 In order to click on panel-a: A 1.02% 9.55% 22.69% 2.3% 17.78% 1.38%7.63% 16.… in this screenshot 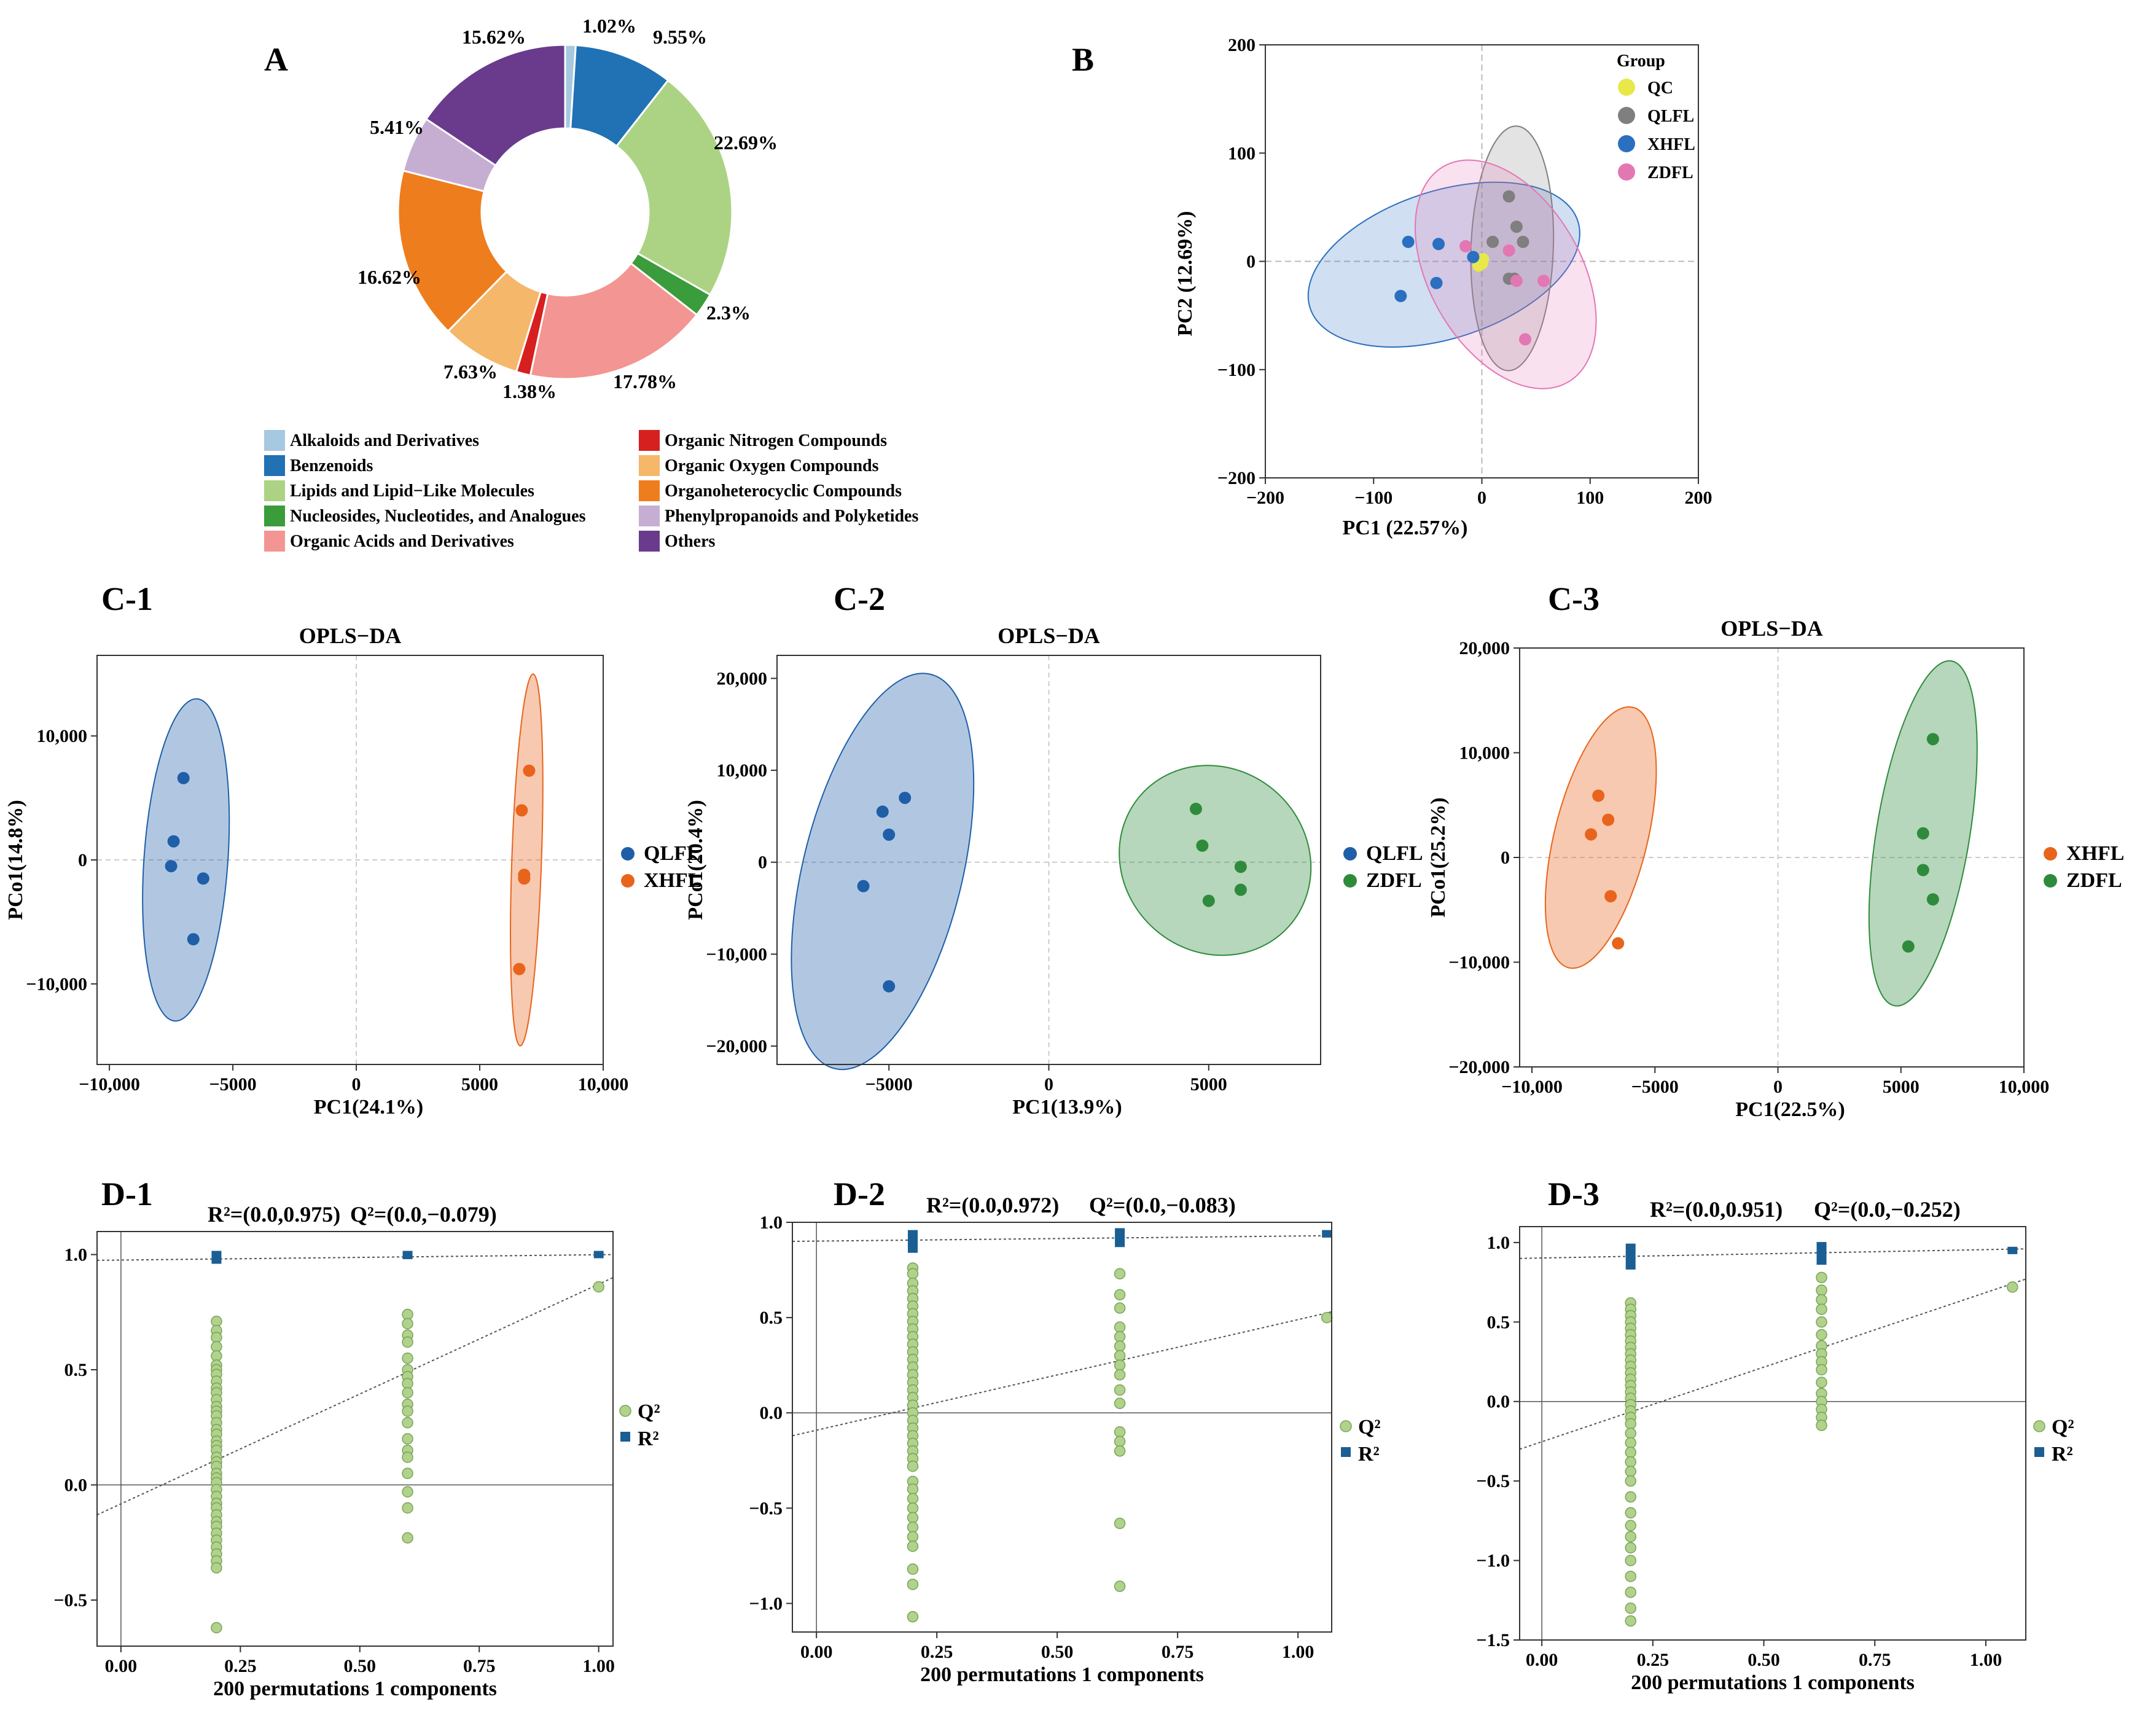, I will do `click(591, 283)`.